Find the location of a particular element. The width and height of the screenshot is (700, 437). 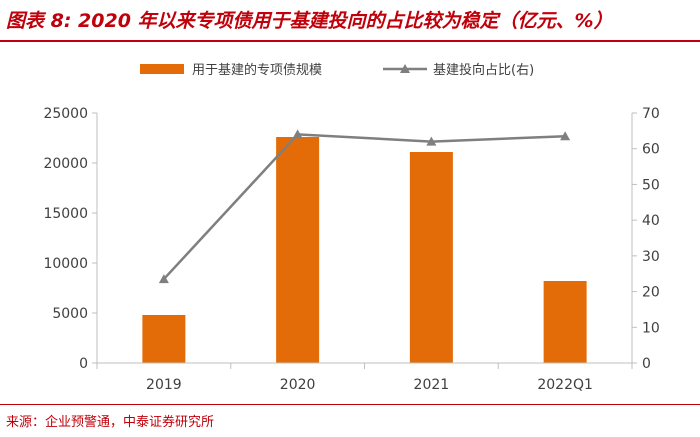

legend-bar-swatch is located at coordinates (162, 69).